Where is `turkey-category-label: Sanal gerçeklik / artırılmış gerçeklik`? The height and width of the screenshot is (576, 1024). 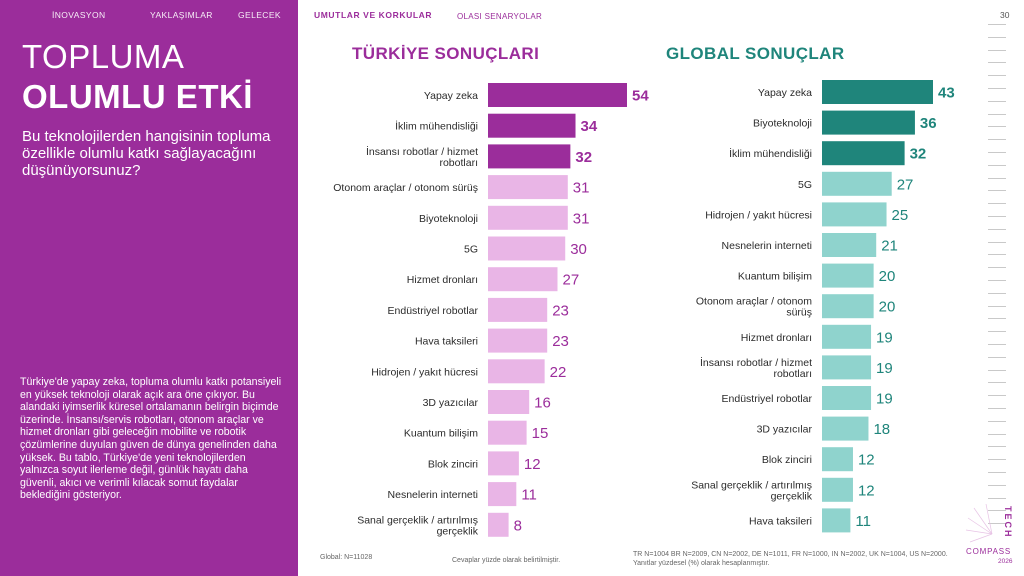
turkey-category-label: Sanal gerçeklik / artırılmış gerçeklik is located at coordinates (418, 525).